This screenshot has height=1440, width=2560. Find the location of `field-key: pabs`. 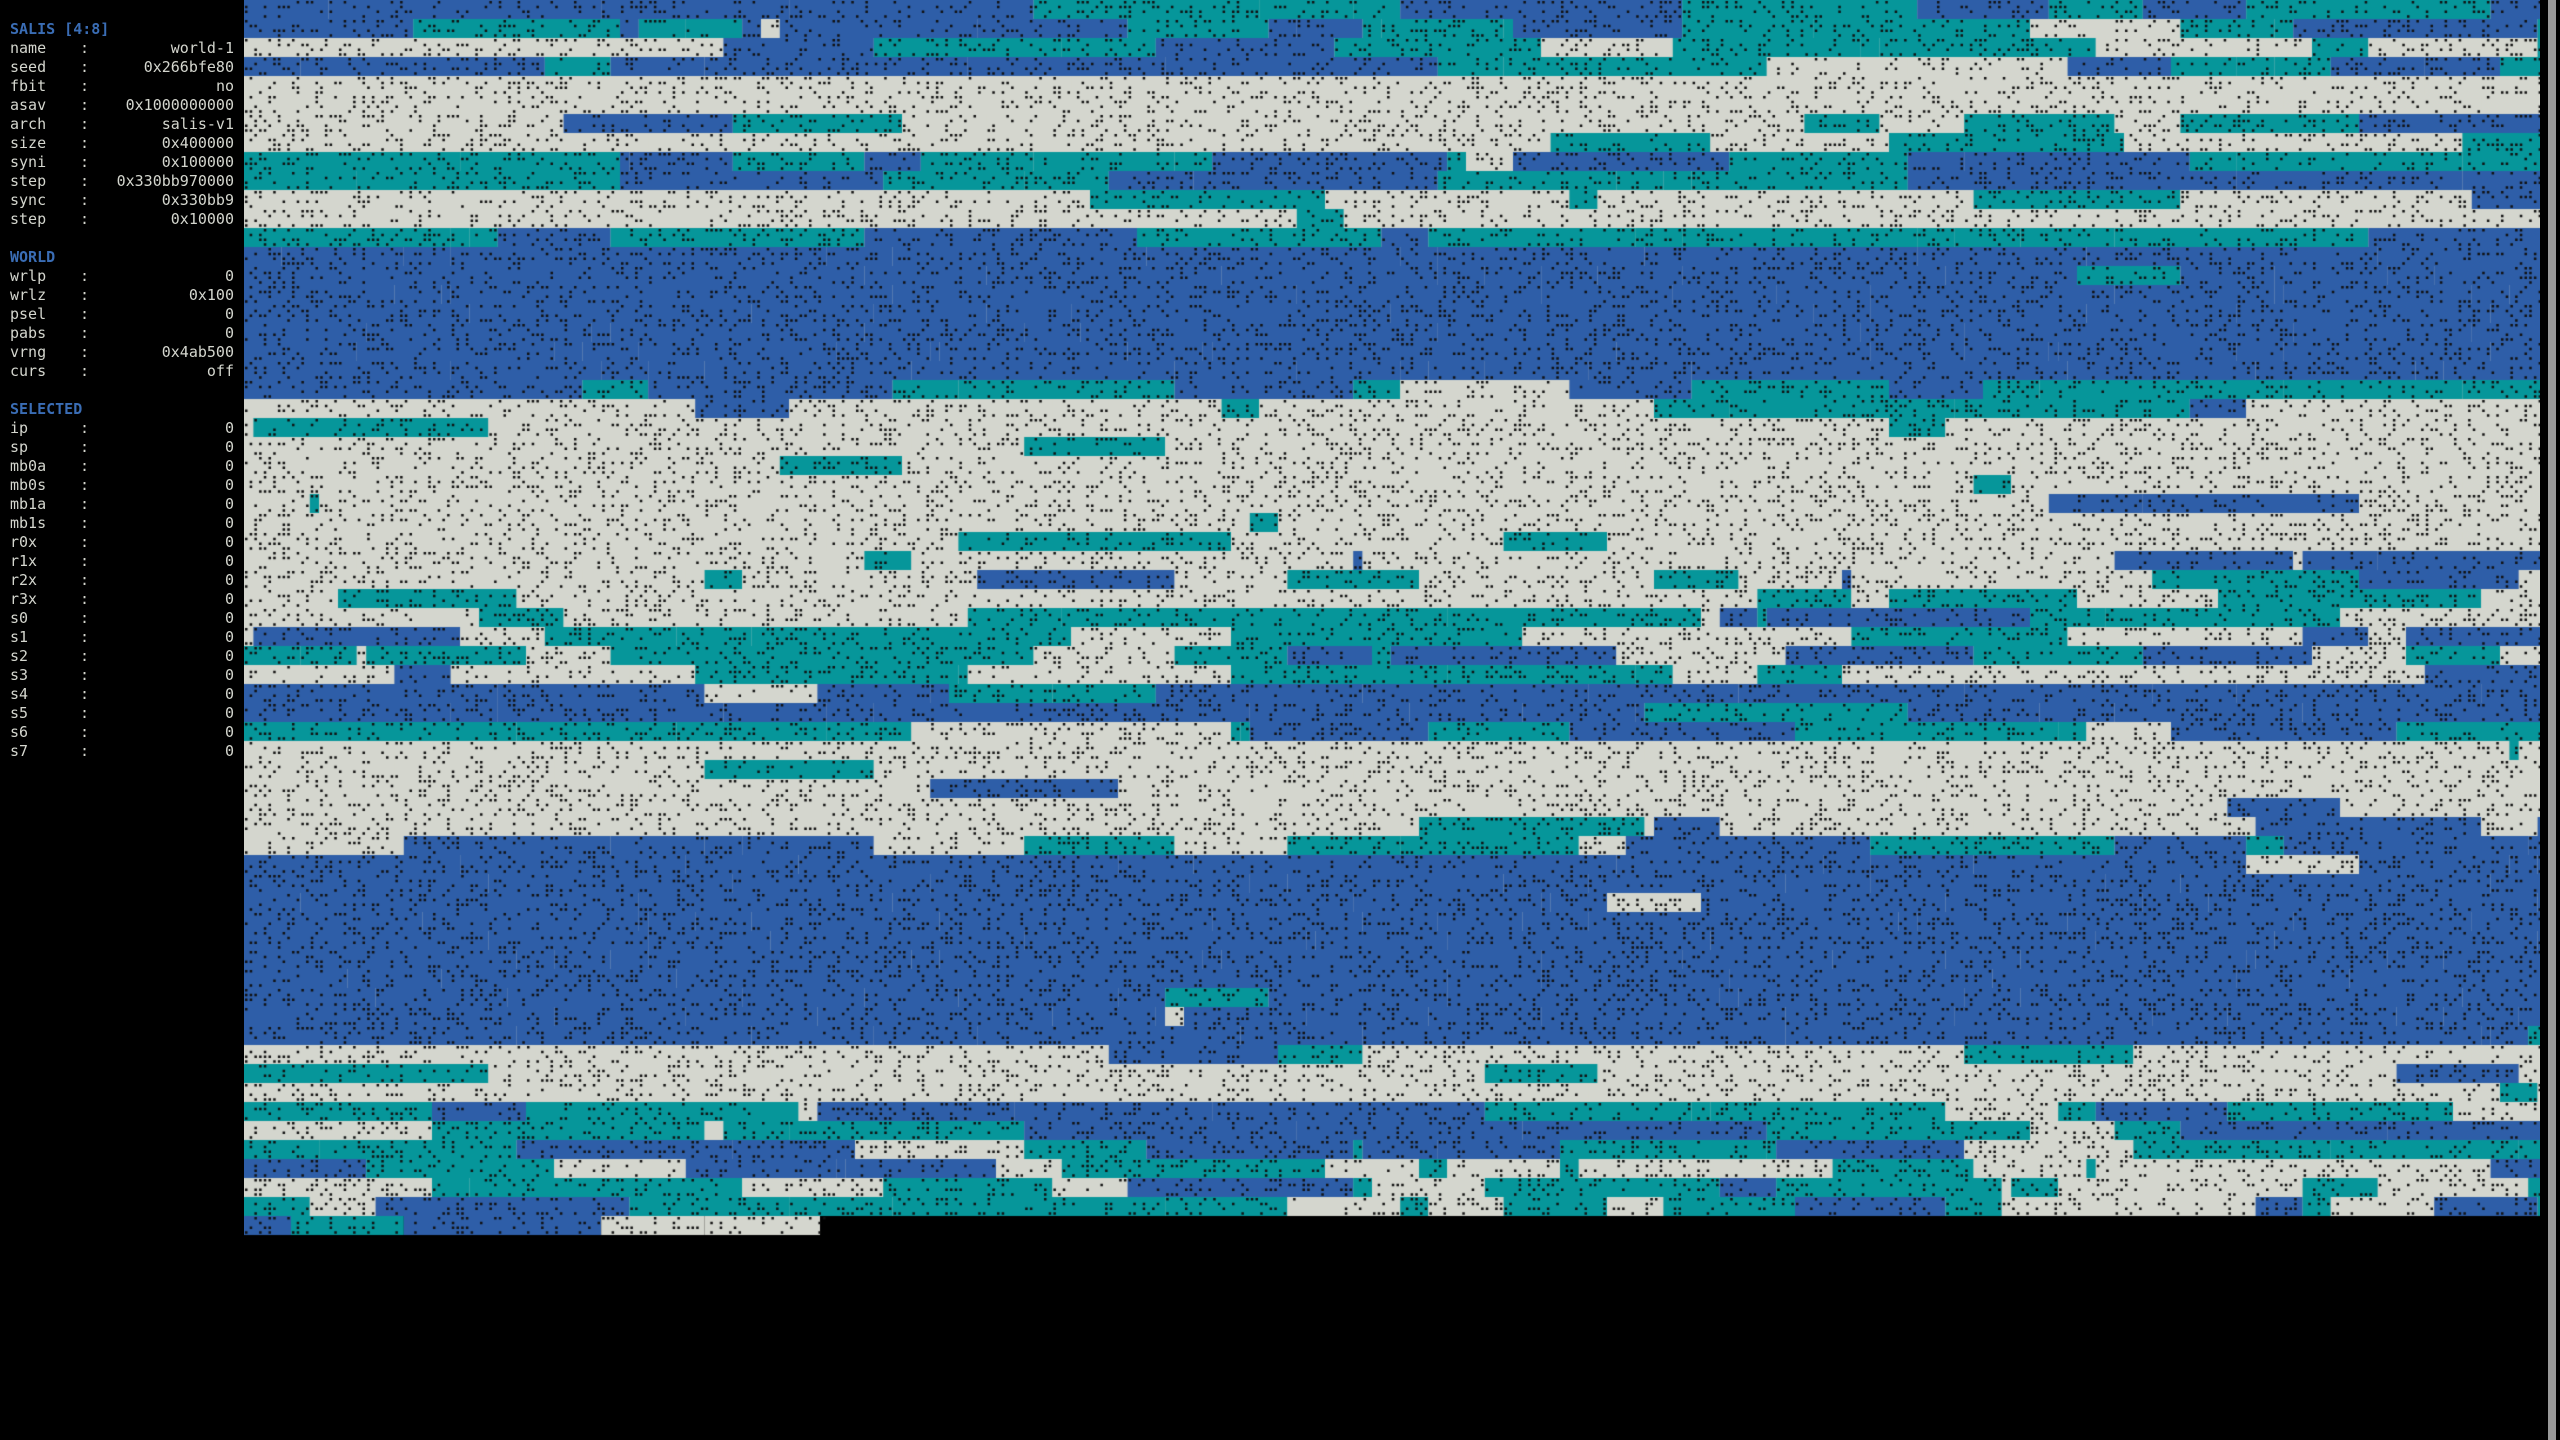

field-key: pabs is located at coordinates (28, 333).